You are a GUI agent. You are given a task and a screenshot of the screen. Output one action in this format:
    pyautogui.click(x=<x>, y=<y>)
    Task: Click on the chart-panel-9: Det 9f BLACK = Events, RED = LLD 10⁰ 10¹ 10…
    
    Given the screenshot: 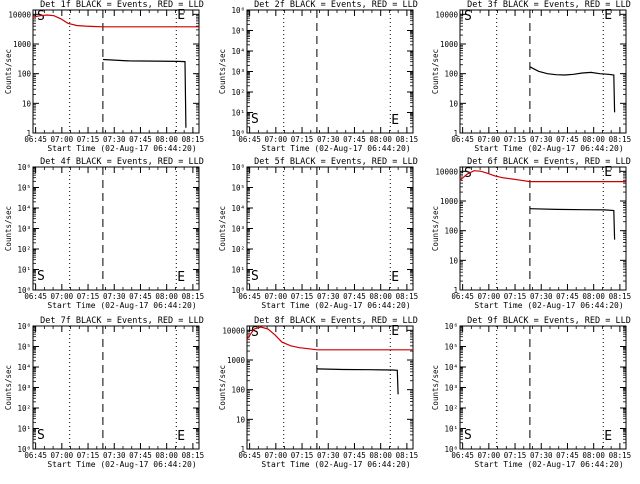 What is the action you would take?
    pyautogui.click(x=531, y=392)
    